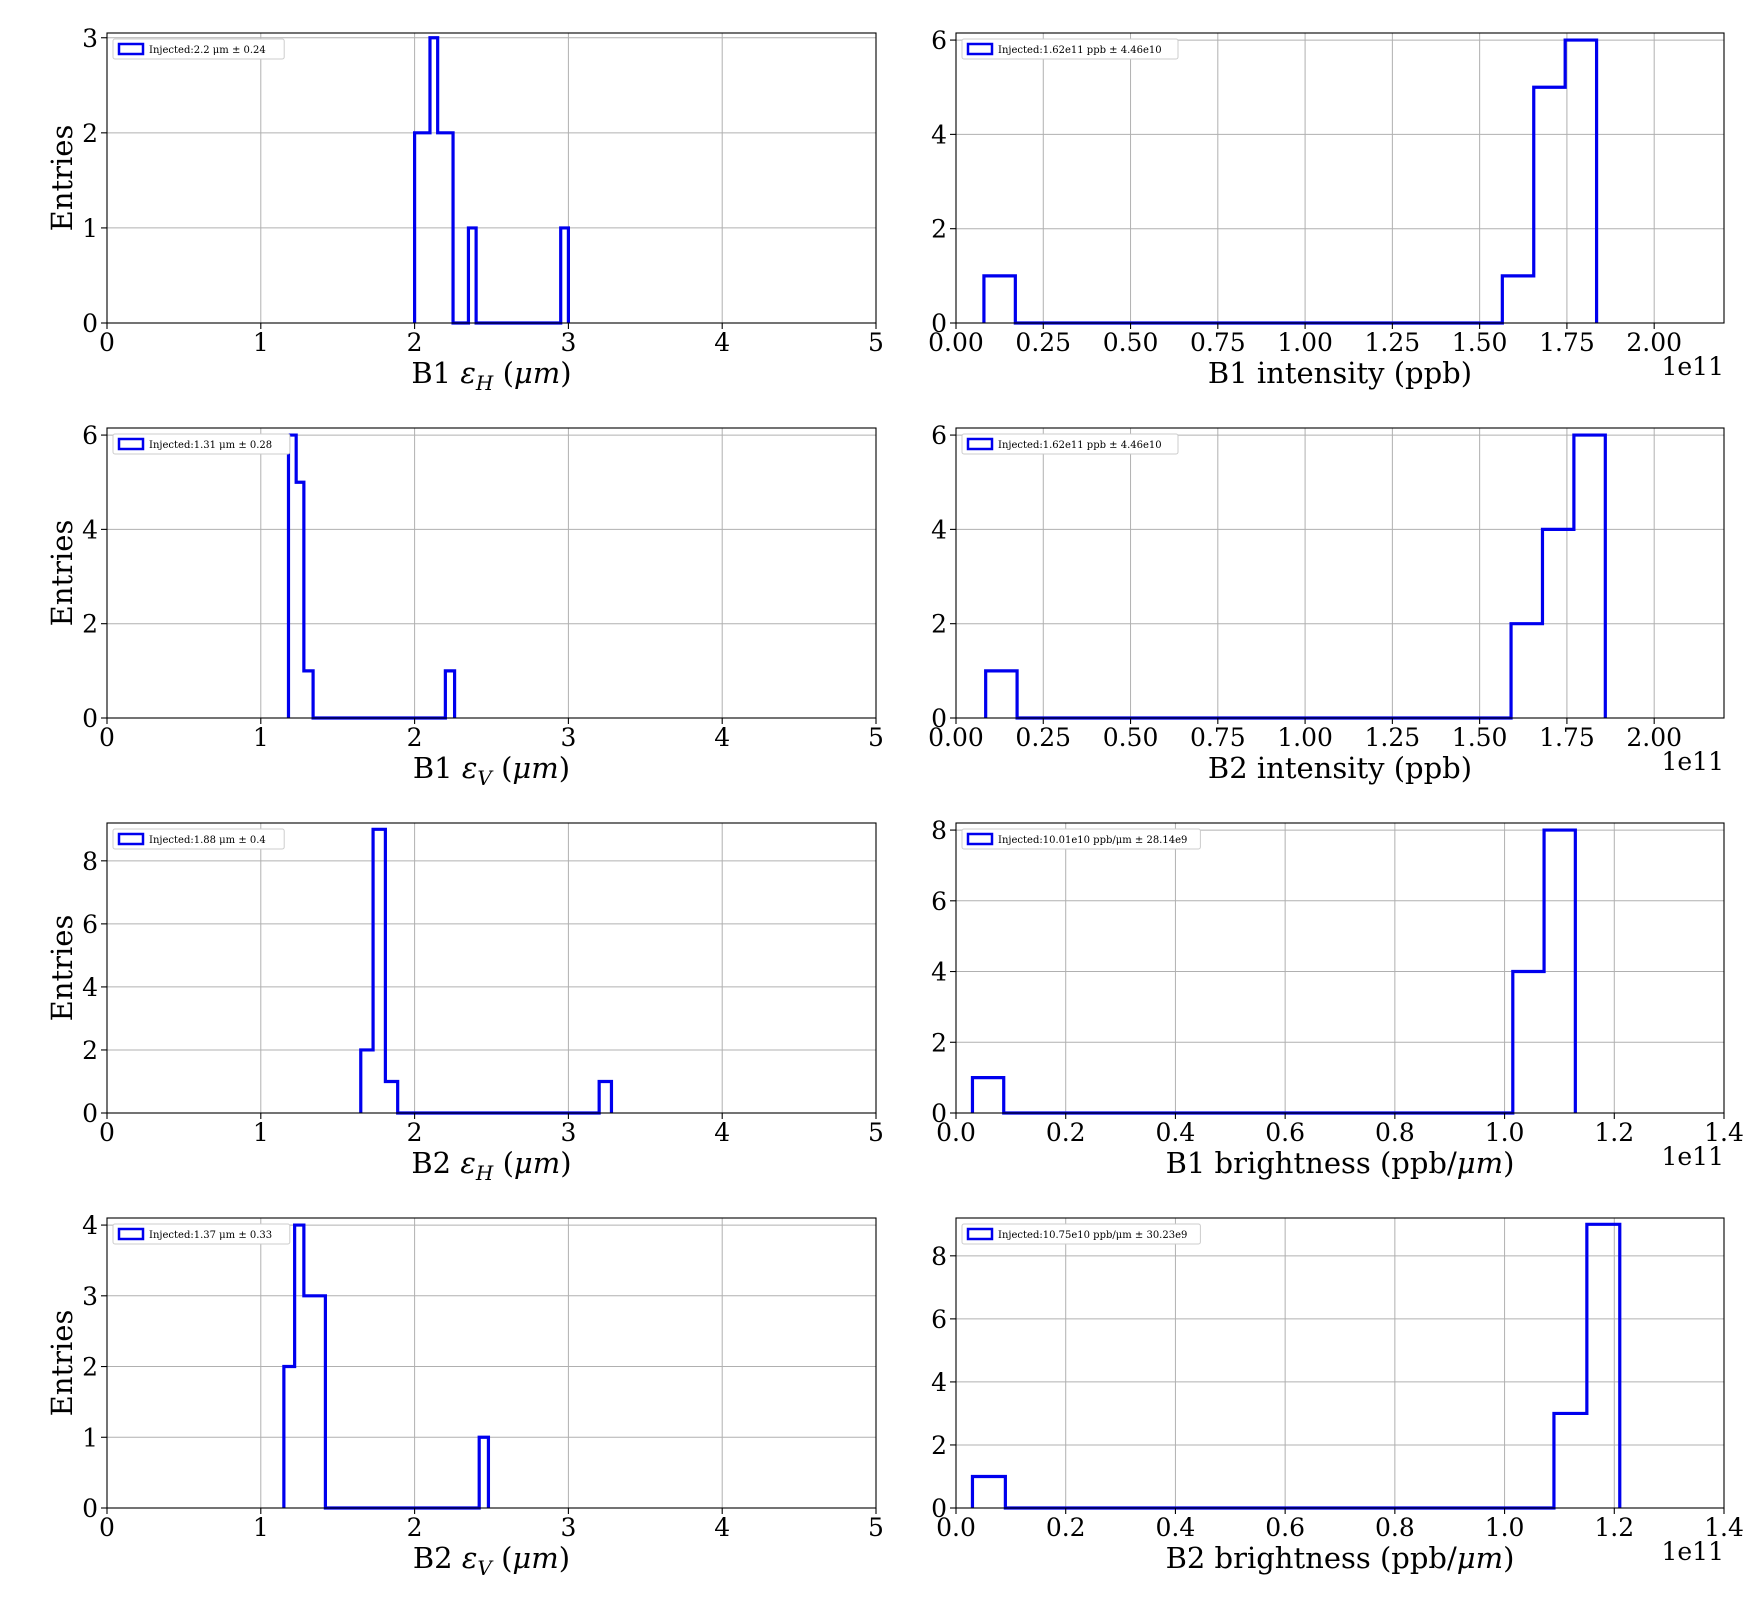 The image size is (1760, 1600). Describe the element at coordinates (207, 50) in the screenshot. I see `legend-label: Injected:2.2 μm ± 0.24` at that location.